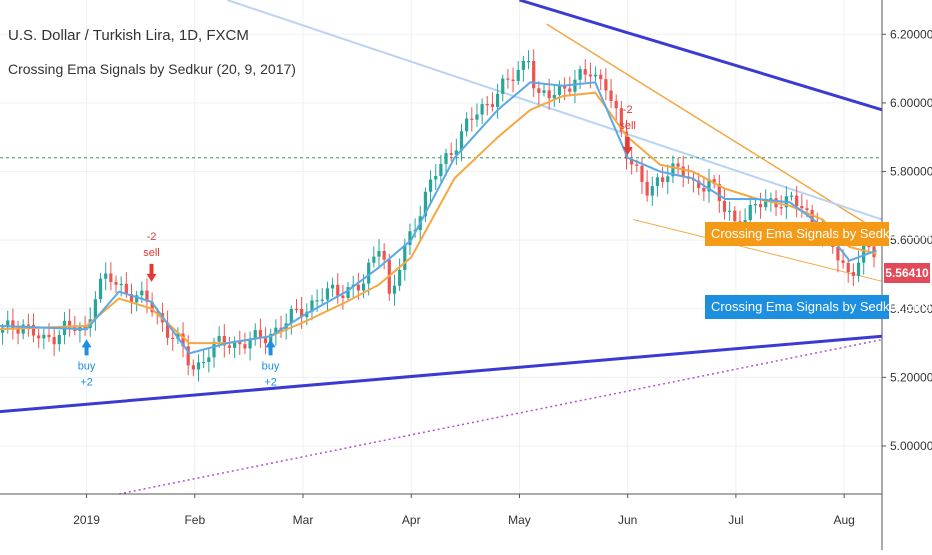  What do you see at coordinates (714, 128) in the screenshot?
I see `trend-line-channel-top` at bounding box center [714, 128].